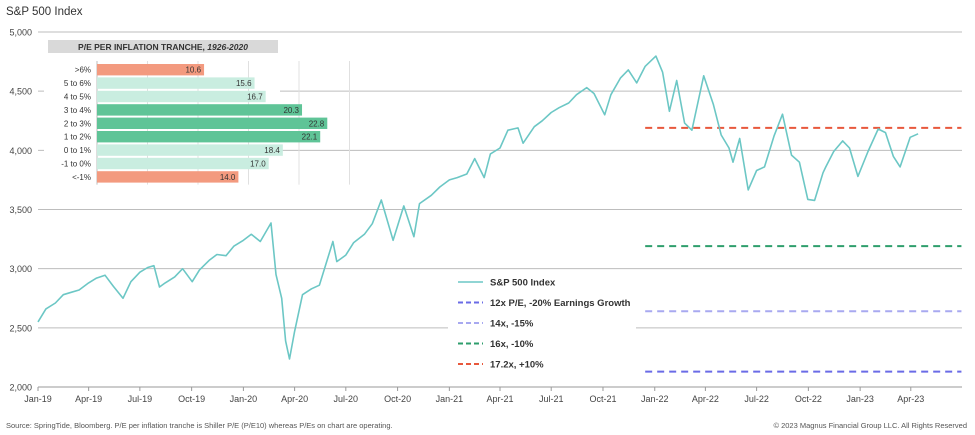 This screenshot has height=435, width=975. Describe the element at coordinates (193, 70) in the screenshot. I see `inset-value-label: 10.6` at that location.